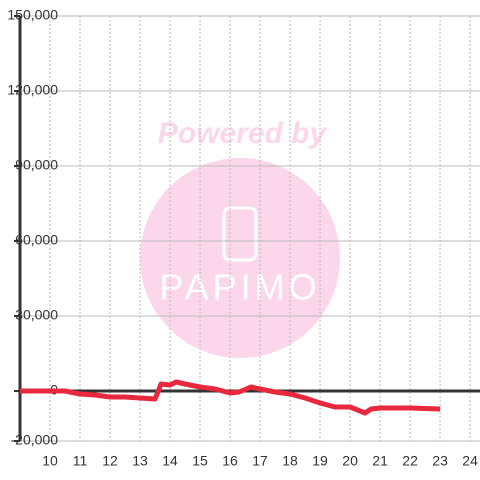 Image resolution: width=480 pixels, height=480 pixels. What do you see at coordinates (350, 461) in the screenshot?
I see `x-tick-label: 20` at bounding box center [350, 461].